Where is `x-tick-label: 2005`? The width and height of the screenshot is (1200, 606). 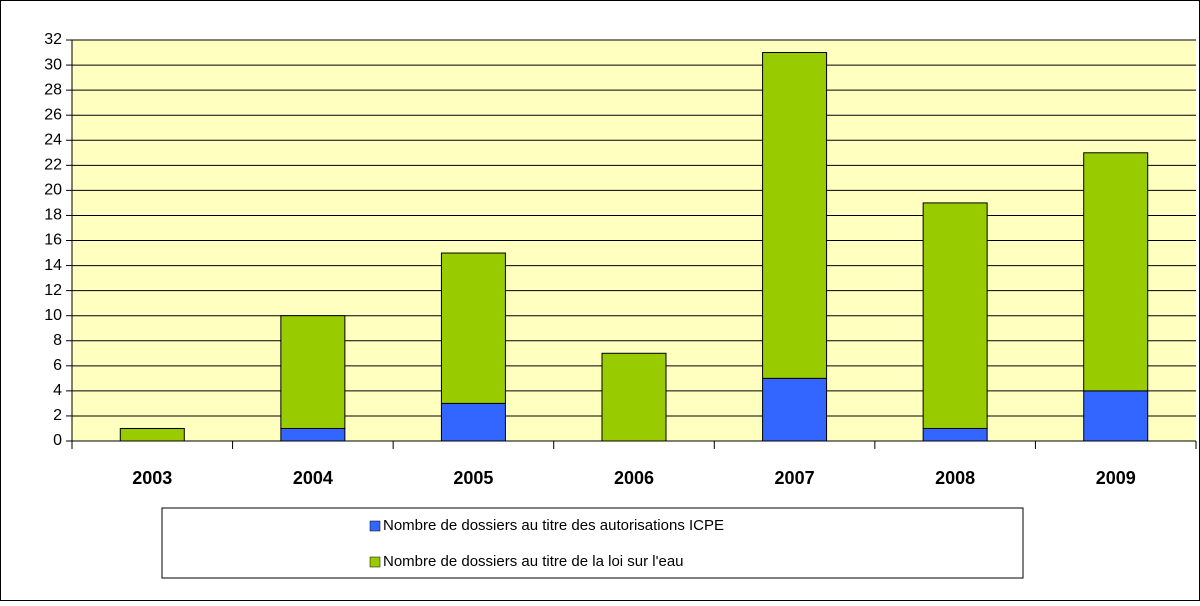 x-tick-label: 2005 is located at coordinates (473, 478).